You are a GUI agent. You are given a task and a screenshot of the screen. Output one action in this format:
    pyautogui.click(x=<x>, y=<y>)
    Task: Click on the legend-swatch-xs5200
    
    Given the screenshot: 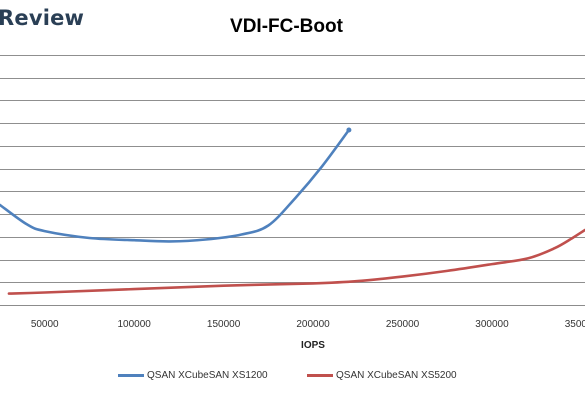 What is the action you would take?
    pyautogui.click(x=320, y=375)
    